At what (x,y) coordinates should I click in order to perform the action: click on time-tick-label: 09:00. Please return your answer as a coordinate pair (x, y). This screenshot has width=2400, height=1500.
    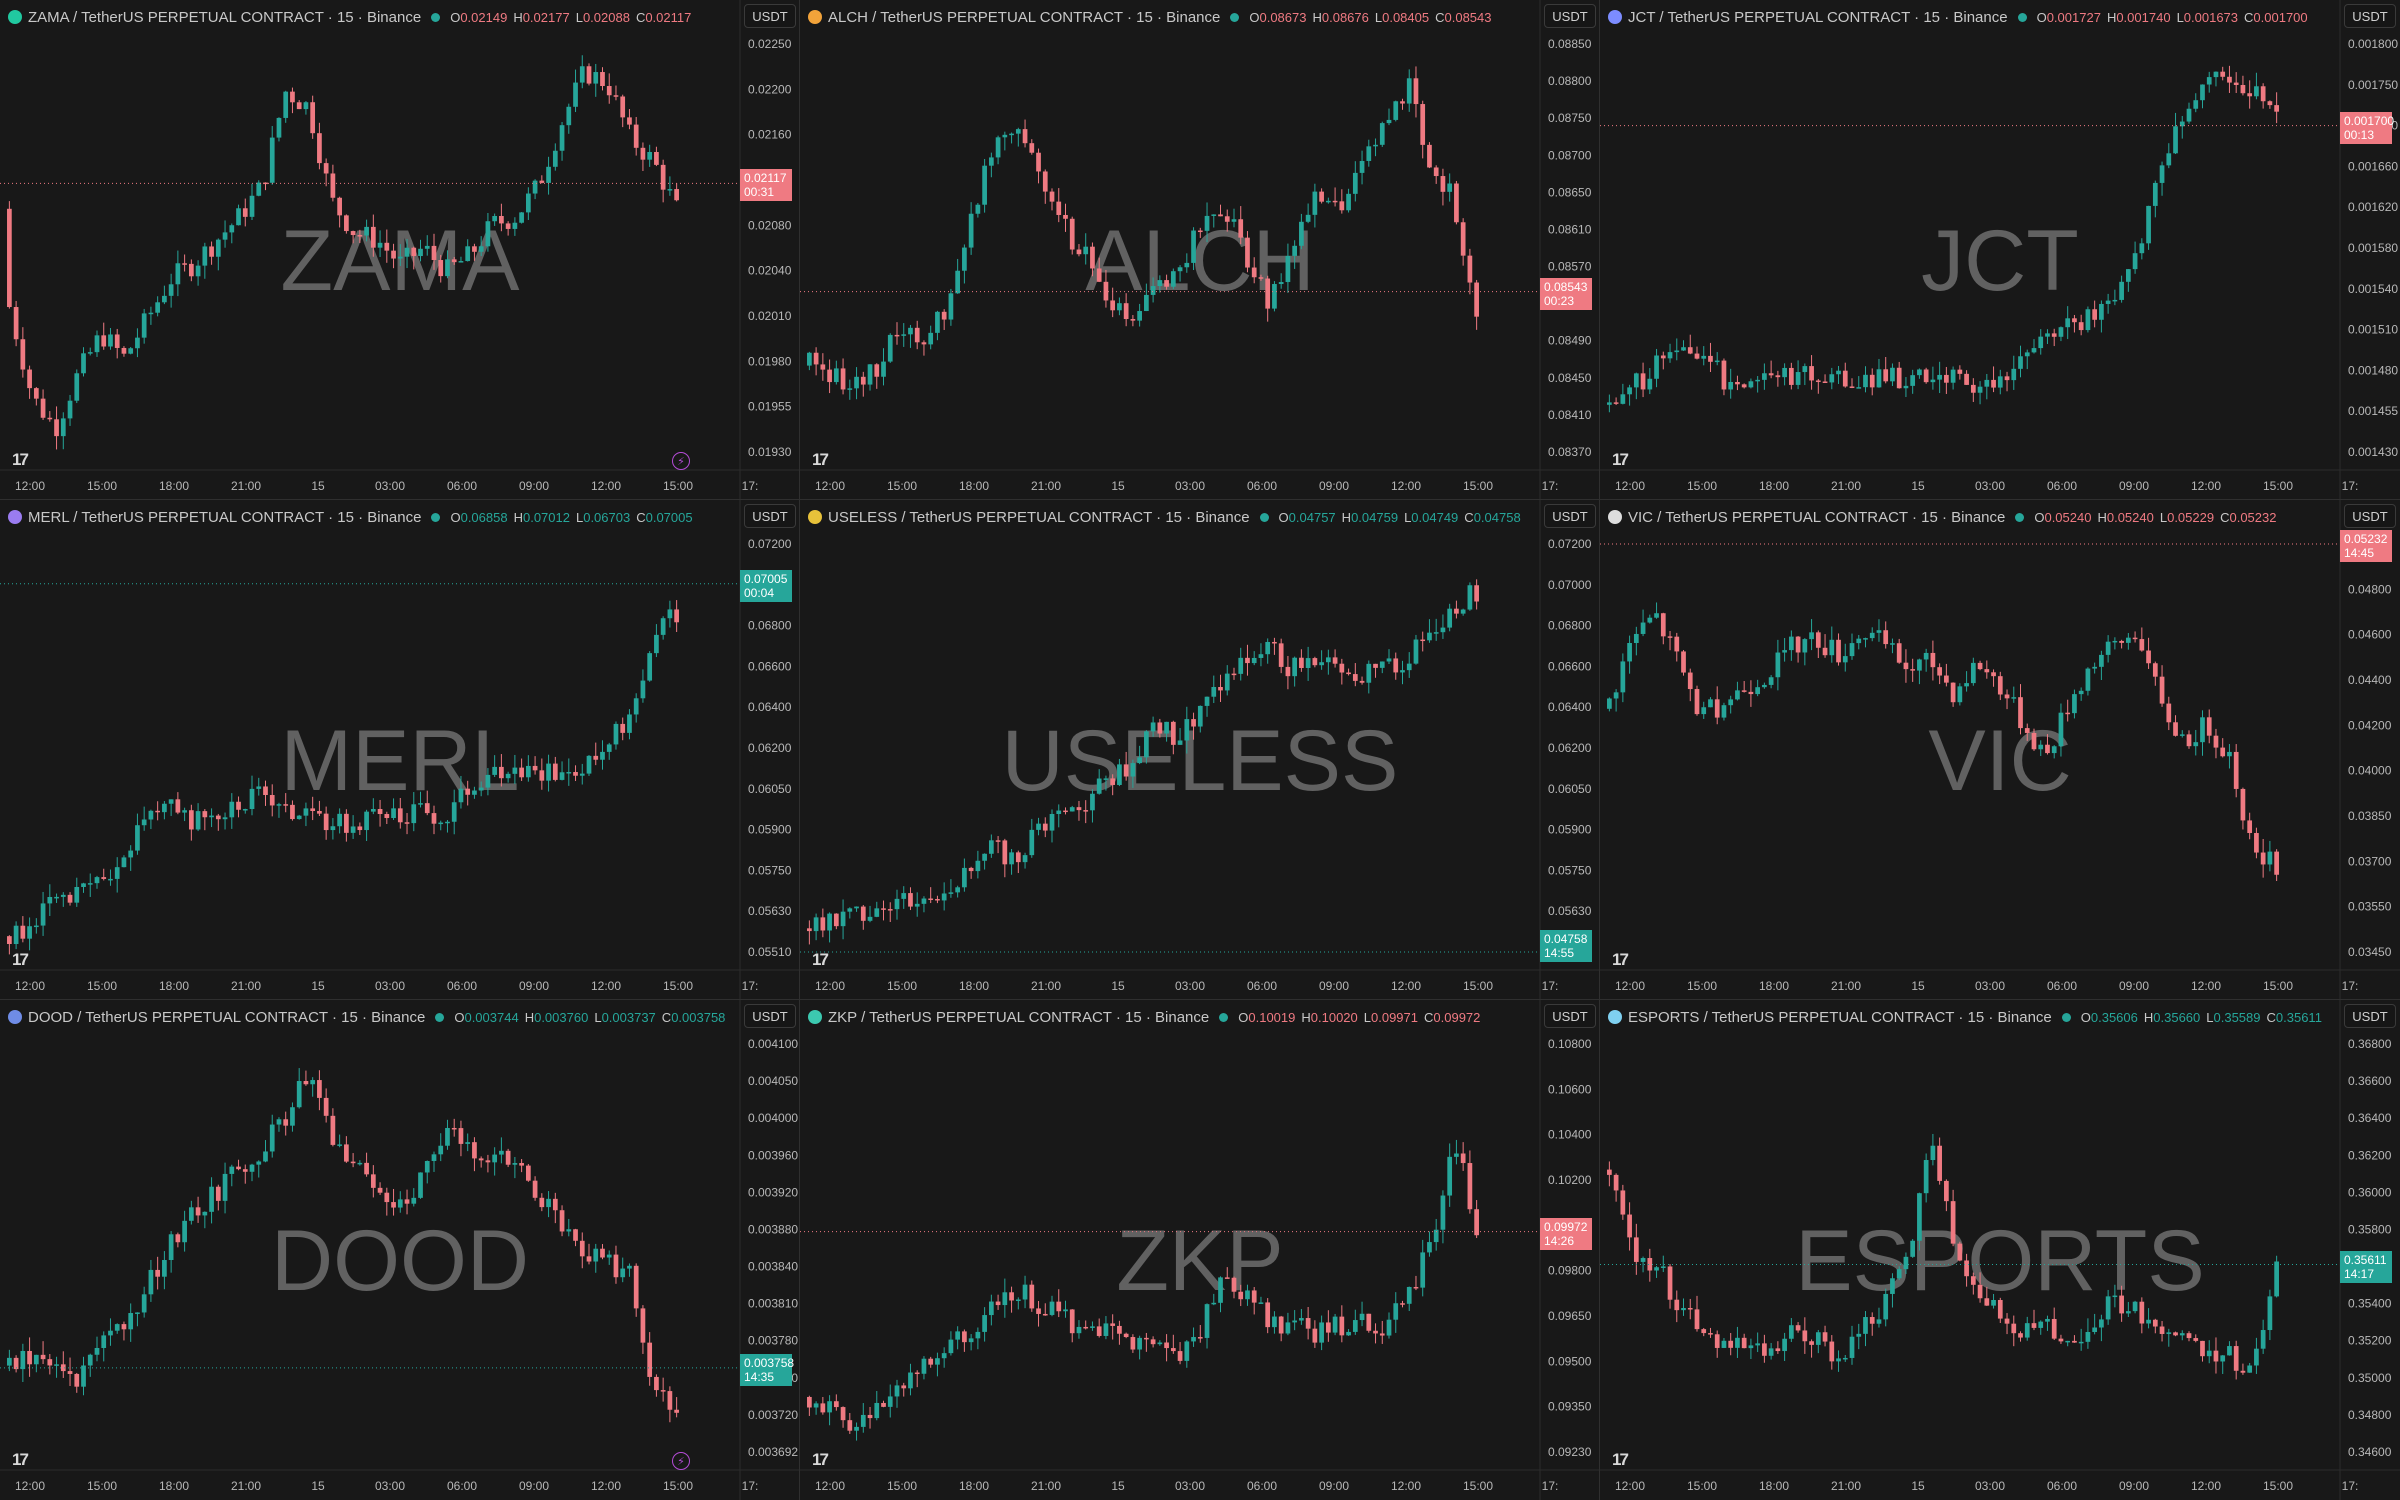
    Looking at the image, I should click on (534, 986).